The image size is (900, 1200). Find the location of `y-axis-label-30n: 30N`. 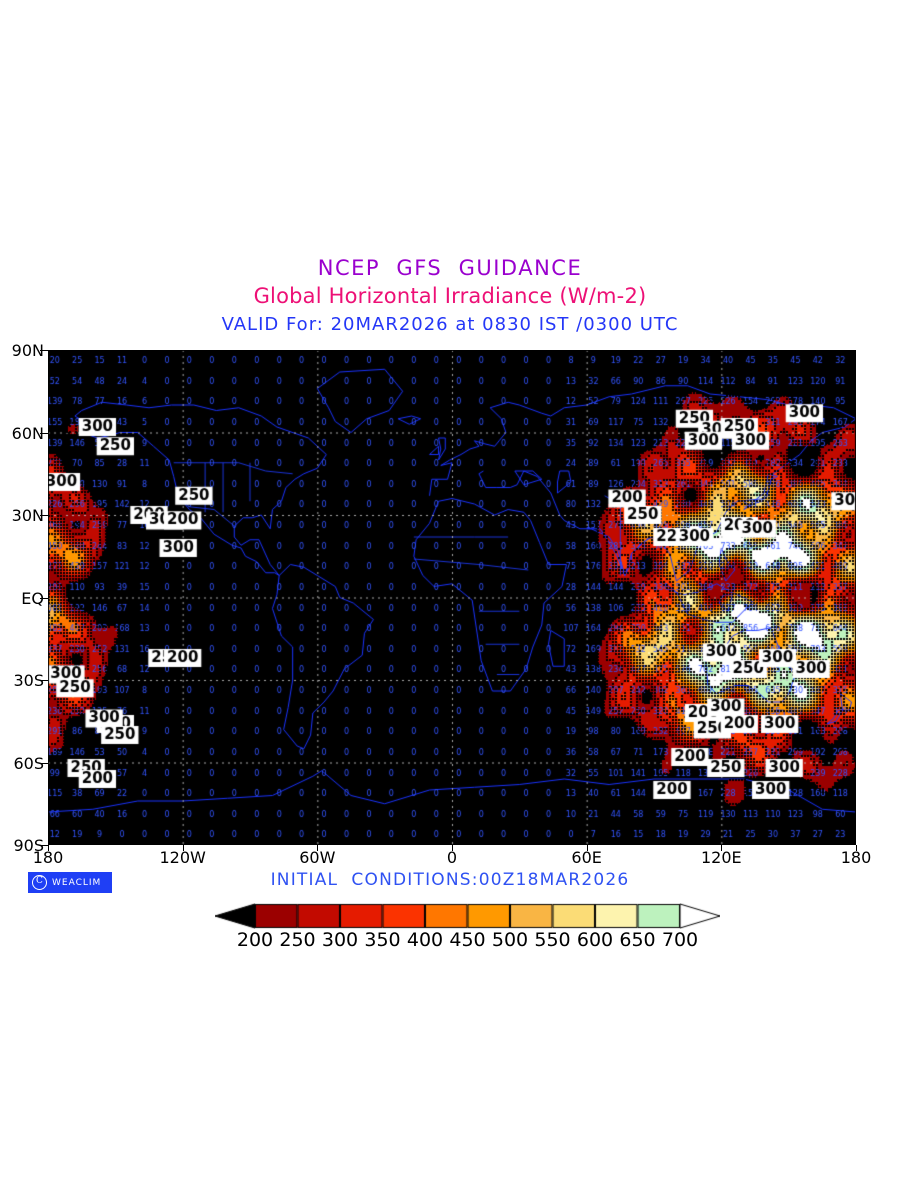

y-axis-label-30n: 30N is located at coordinates (27, 515).